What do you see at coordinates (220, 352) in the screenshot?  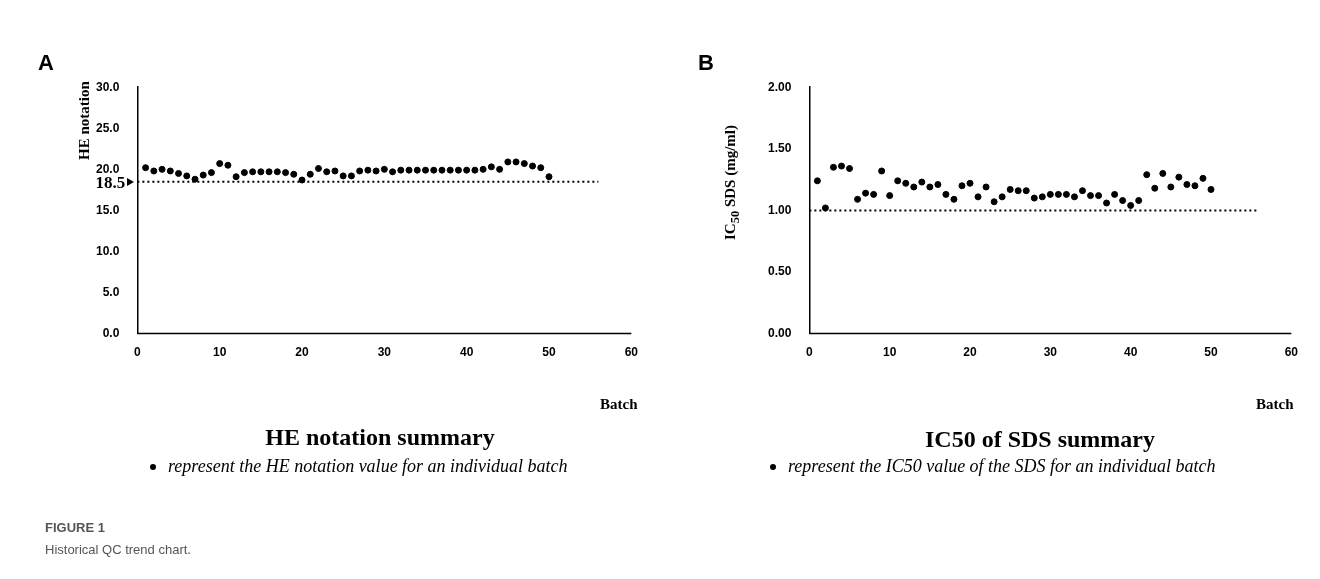 I see `x-tick-label: 10` at bounding box center [220, 352].